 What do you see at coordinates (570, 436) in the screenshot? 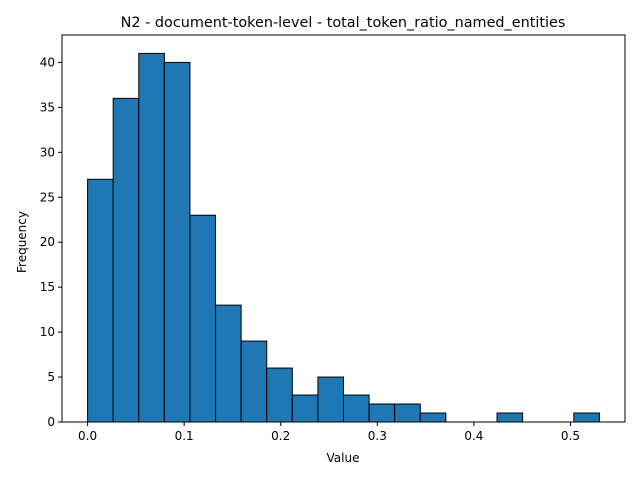
I see `x-tick-label: 0.5` at bounding box center [570, 436].